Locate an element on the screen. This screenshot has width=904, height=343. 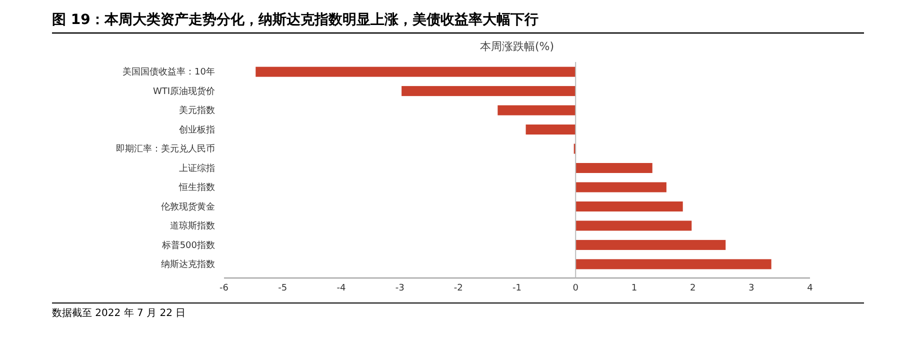
x-tick-label: 0 is located at coordinates (575, 288).